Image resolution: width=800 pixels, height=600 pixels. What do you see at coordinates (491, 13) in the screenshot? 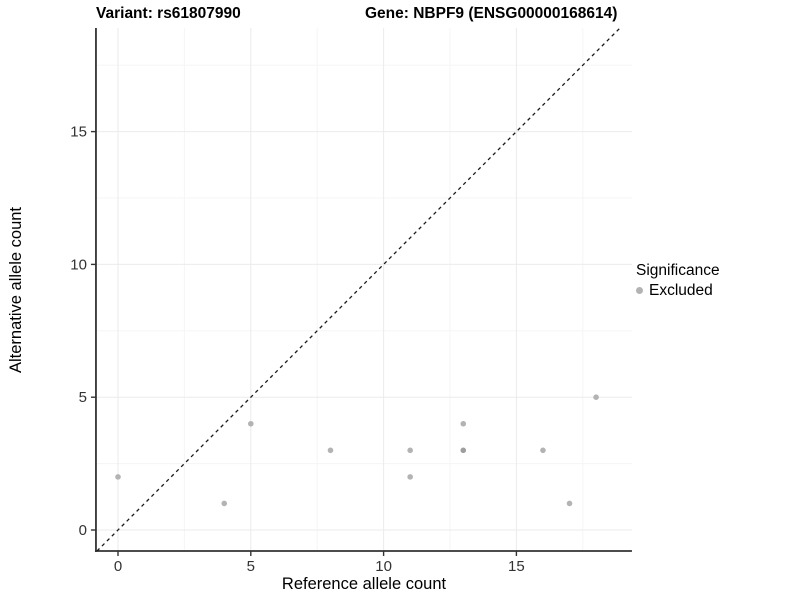
I see `gene-title: Gene: NBPF9 (ENSG00000168614)` at bounding box center [491, 13].